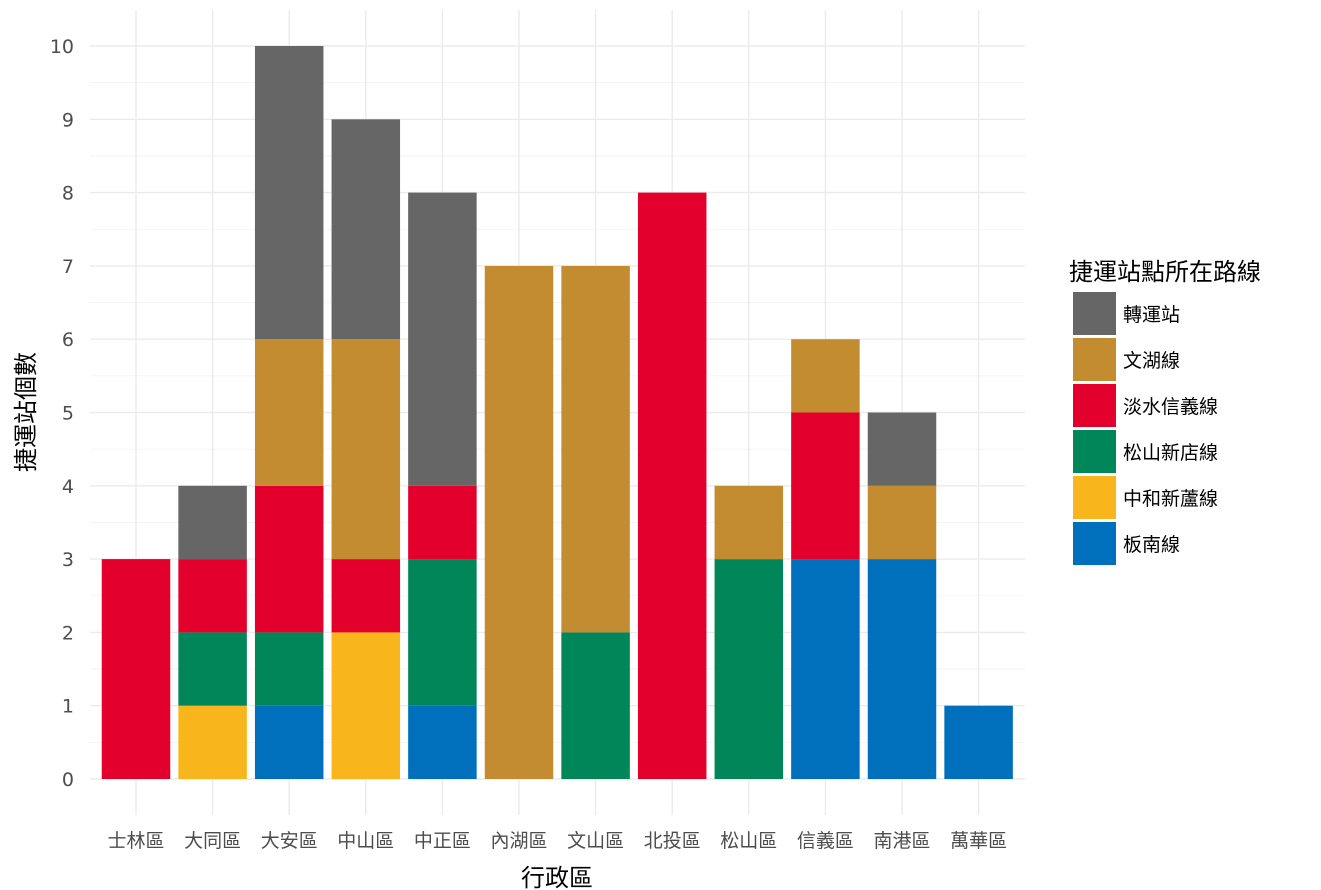 This screenshot has height=890, width=1321. I want to click on x-tick-label: 文山區, so click(595, 841).